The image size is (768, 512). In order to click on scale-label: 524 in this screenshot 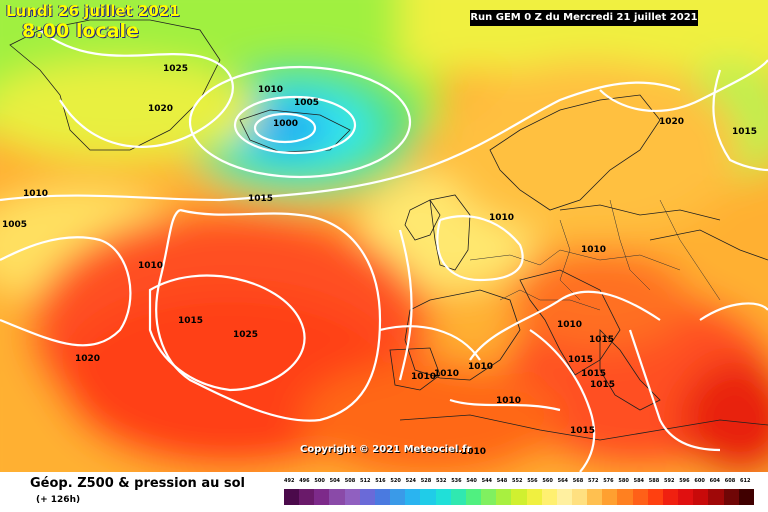, I will do `click(411, 481)`.